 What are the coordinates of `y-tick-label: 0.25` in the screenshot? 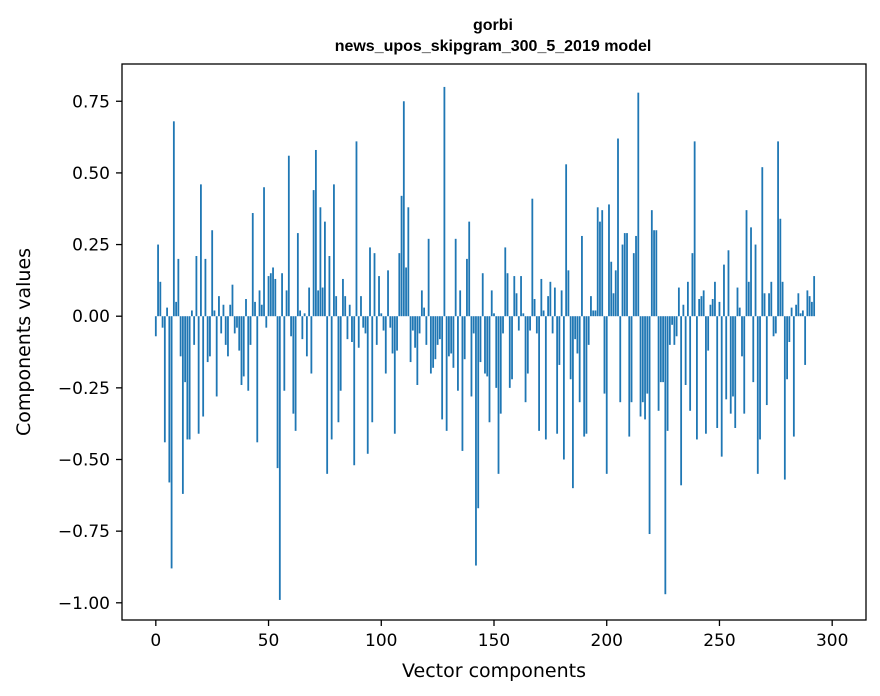 It's located at (91, 246).